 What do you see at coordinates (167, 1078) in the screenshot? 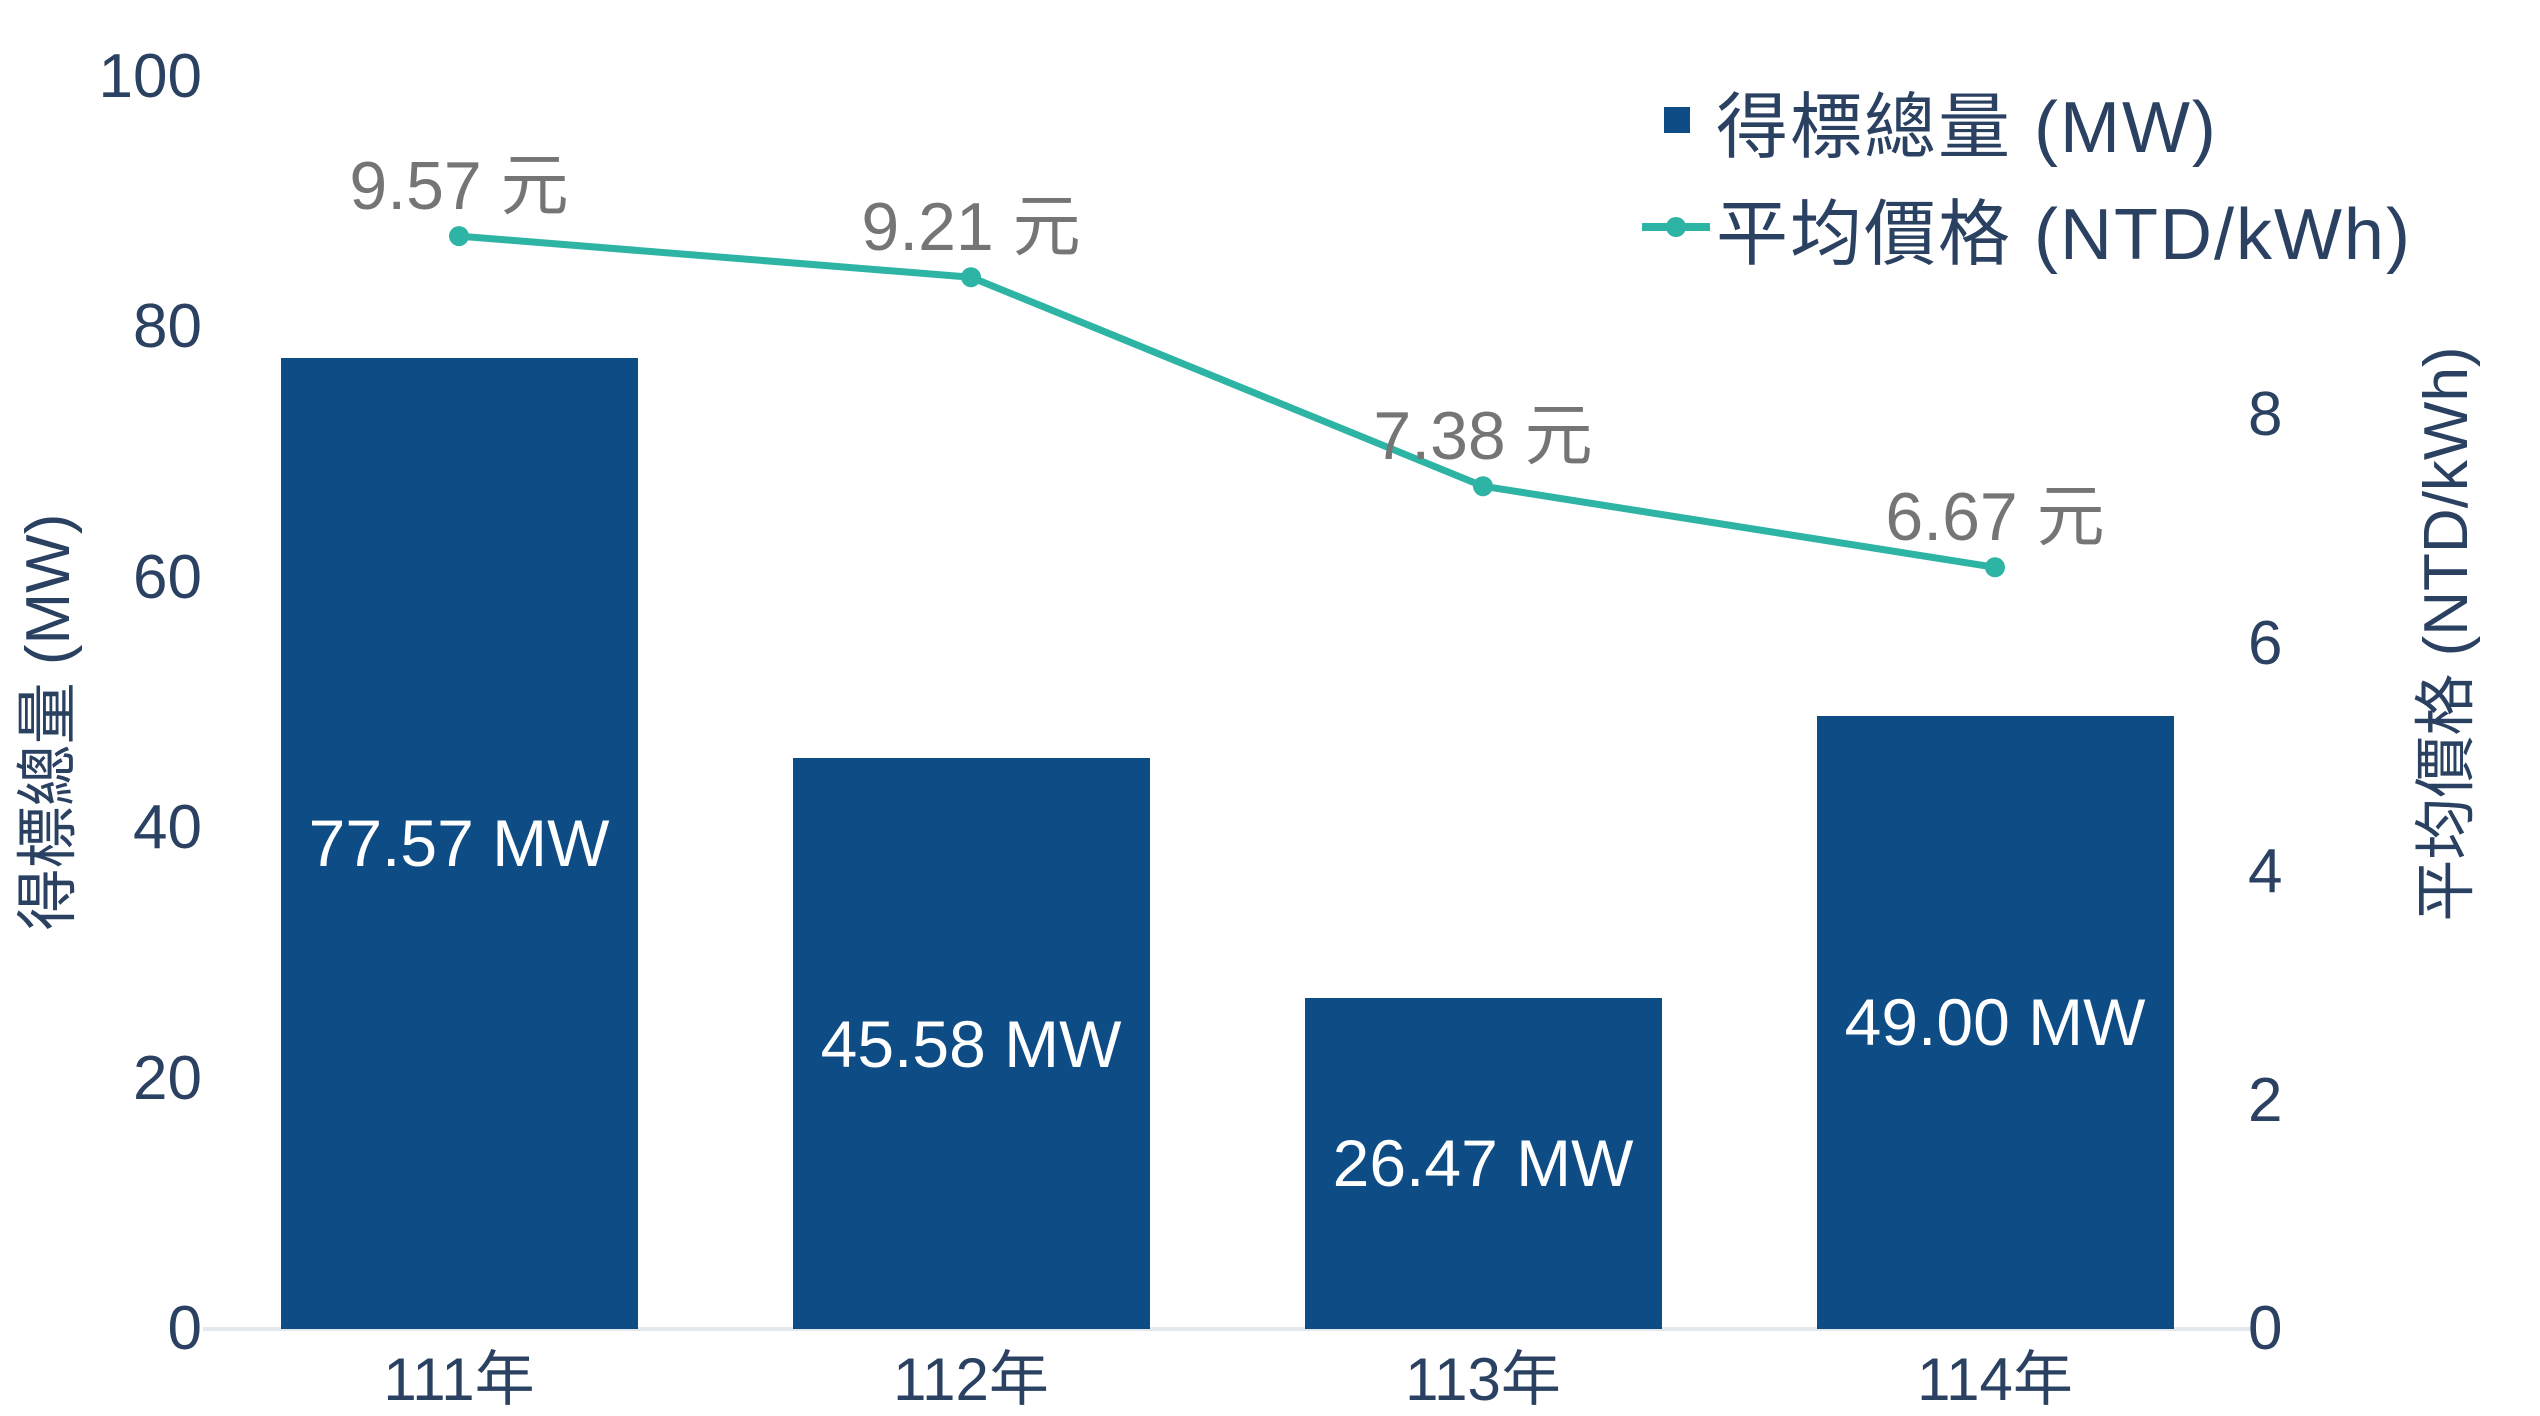
I see `left-axis-tick-label: 20` at bounding box center [167, 1078].